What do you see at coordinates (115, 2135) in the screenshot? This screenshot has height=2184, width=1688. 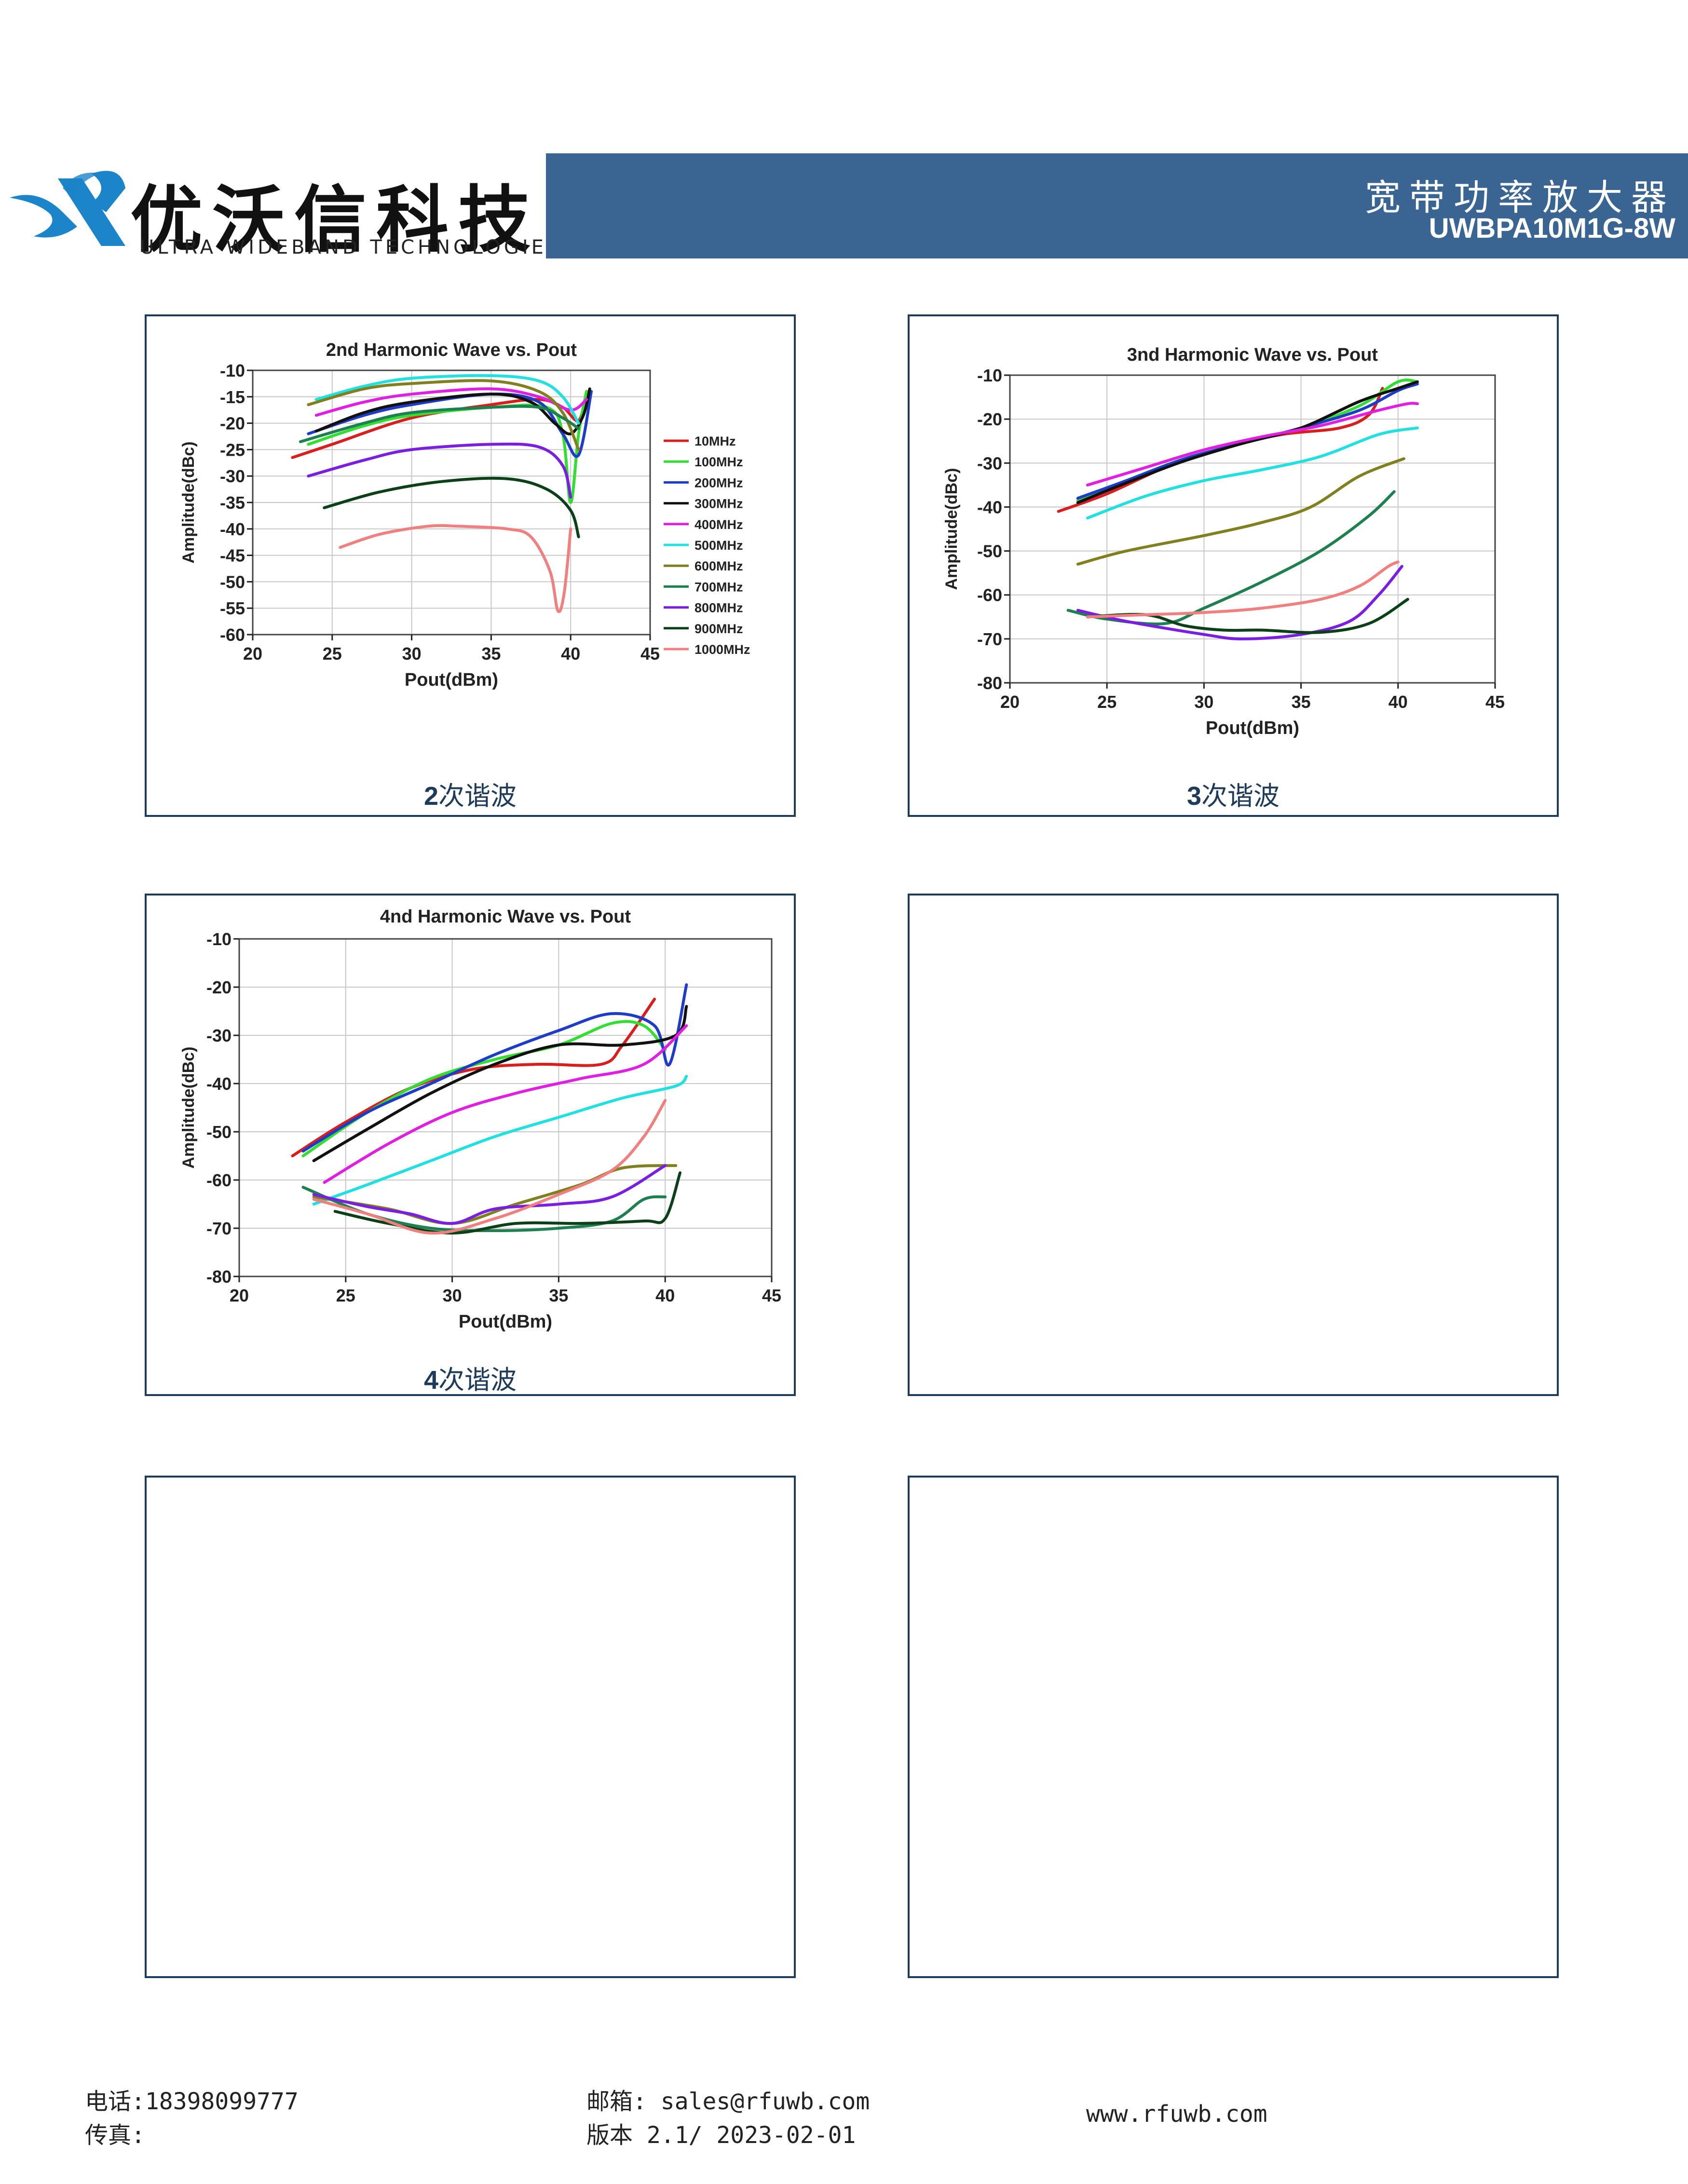 I see `footer-fax: 传真:` at bounding box center [115, 2135].